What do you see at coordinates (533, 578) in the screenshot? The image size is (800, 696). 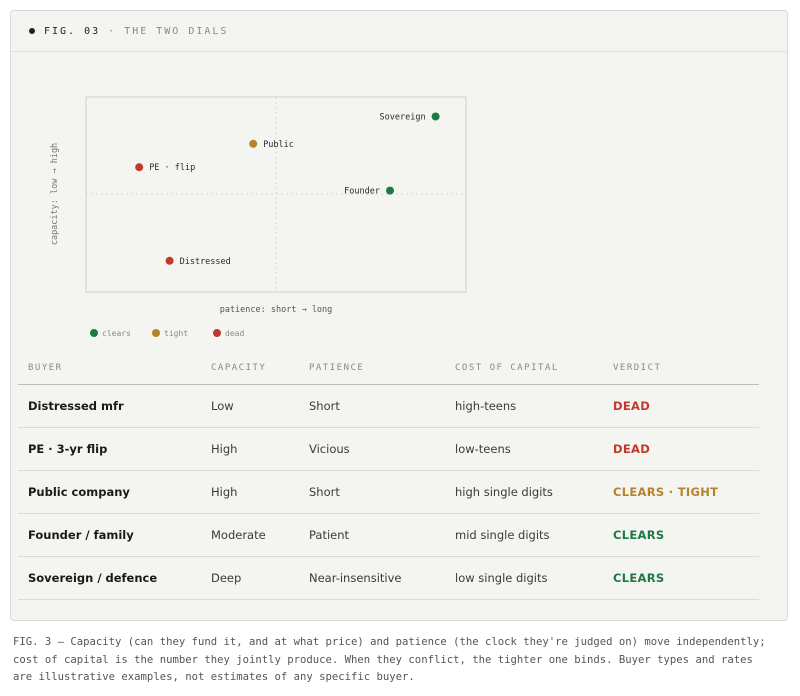 I see `cell-cost: low single digits` at bounding box center [533, 578].